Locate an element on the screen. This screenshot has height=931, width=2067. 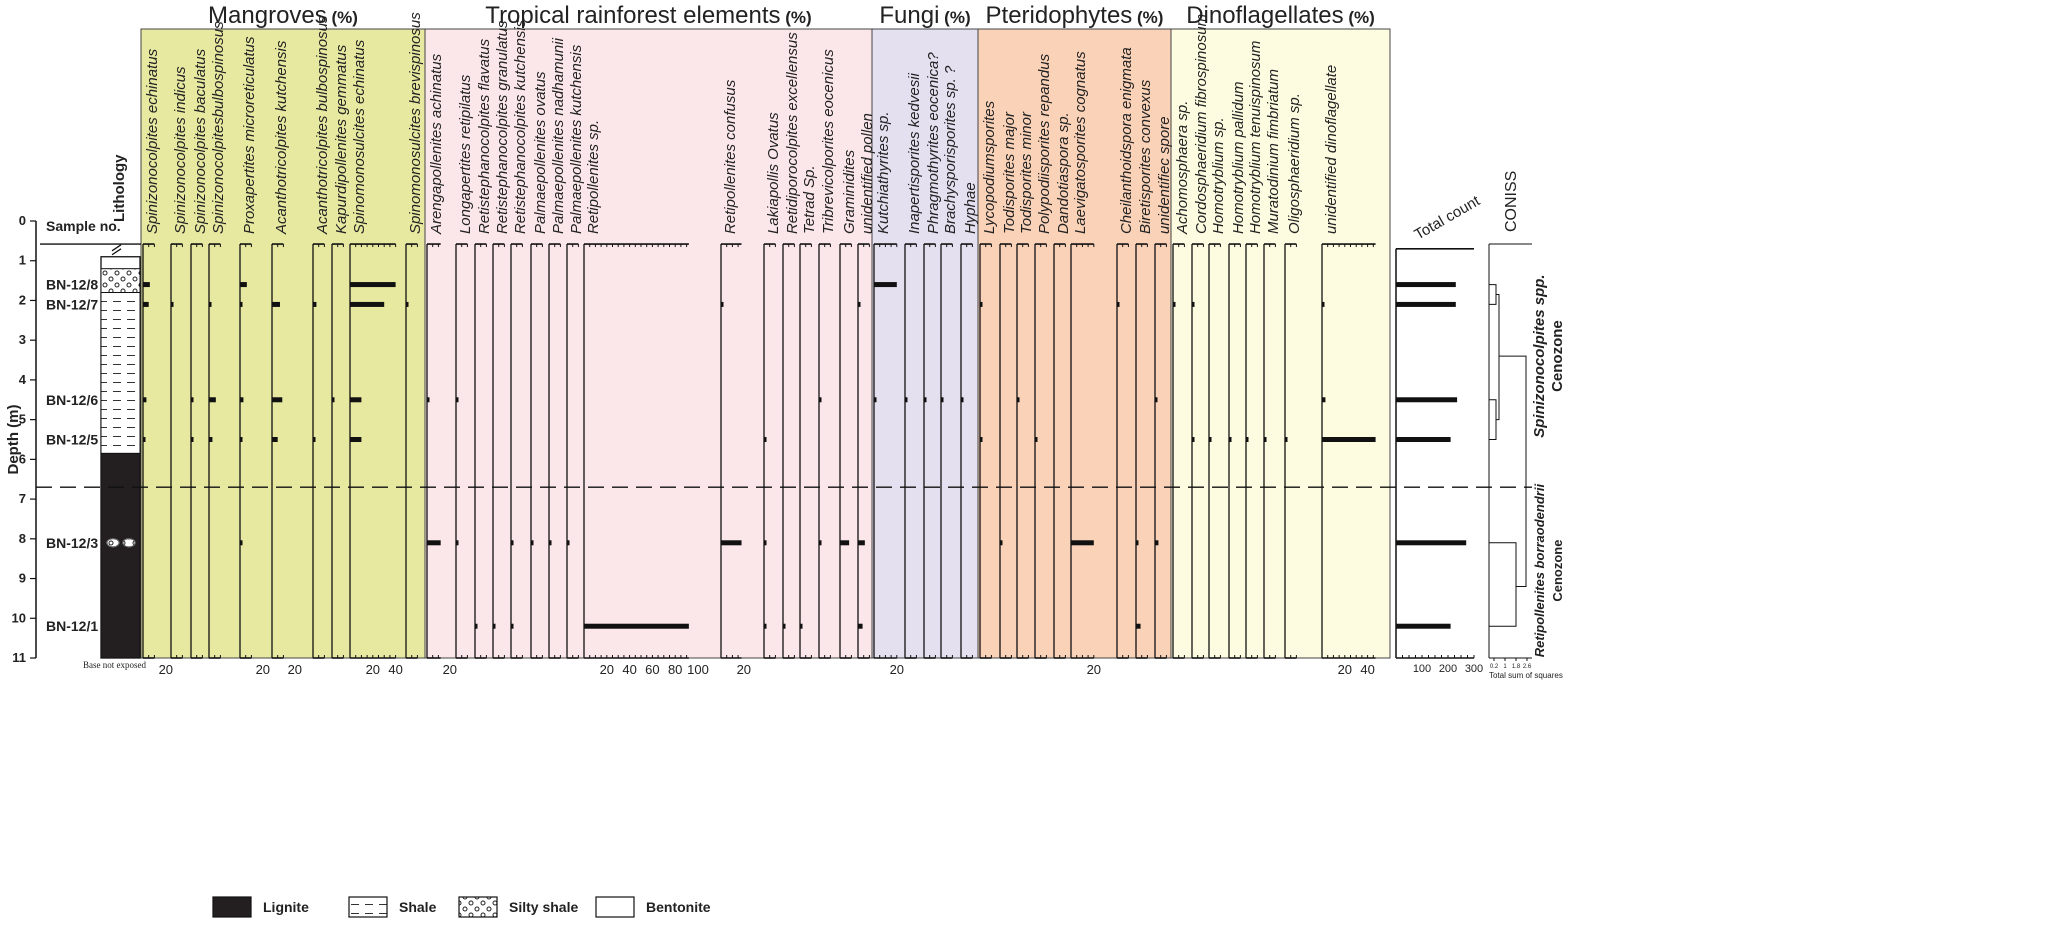
total-count-tick-label: 100 is located at coordinates (1422, 669).